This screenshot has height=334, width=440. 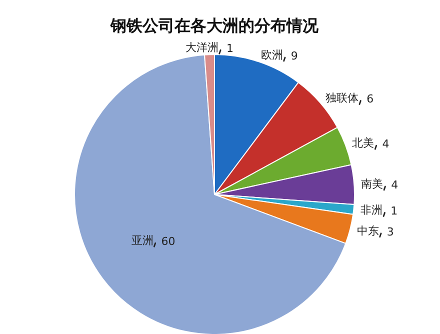 I want to click on slice-label: 大洋洲, so click(x=201, y=47).